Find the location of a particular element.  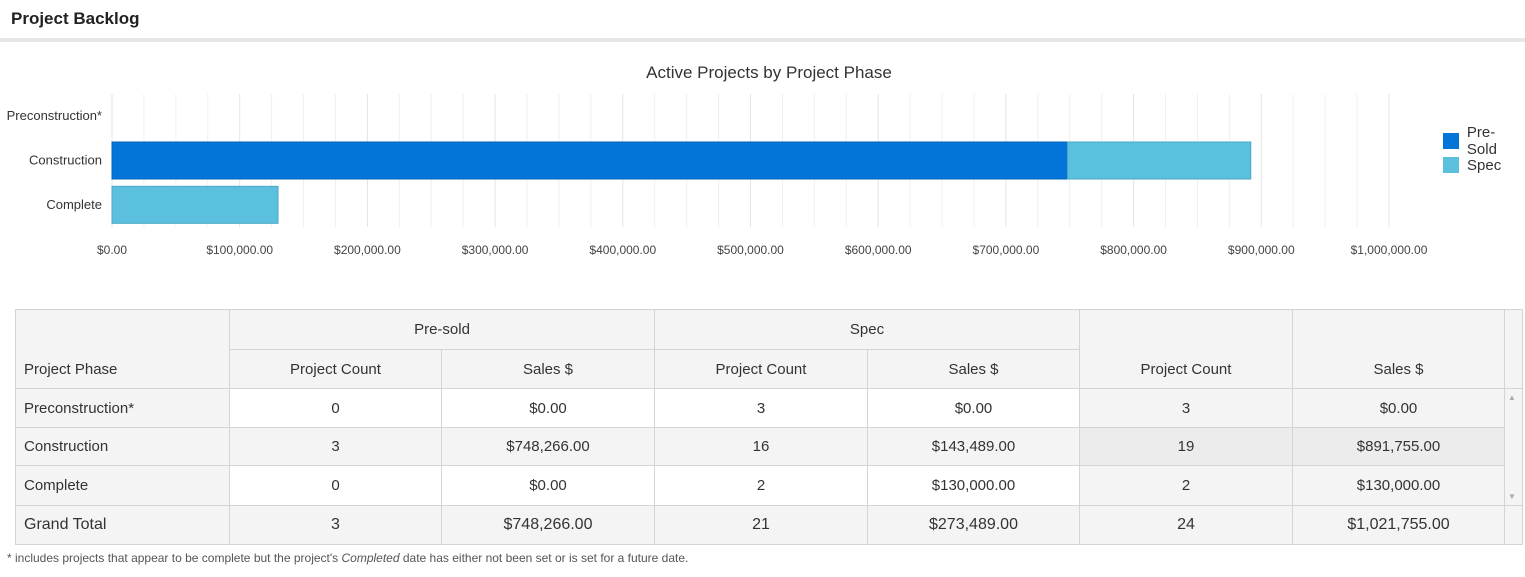

cell-spec-sales: $143,489.00 is located at coordinates (973, 446).